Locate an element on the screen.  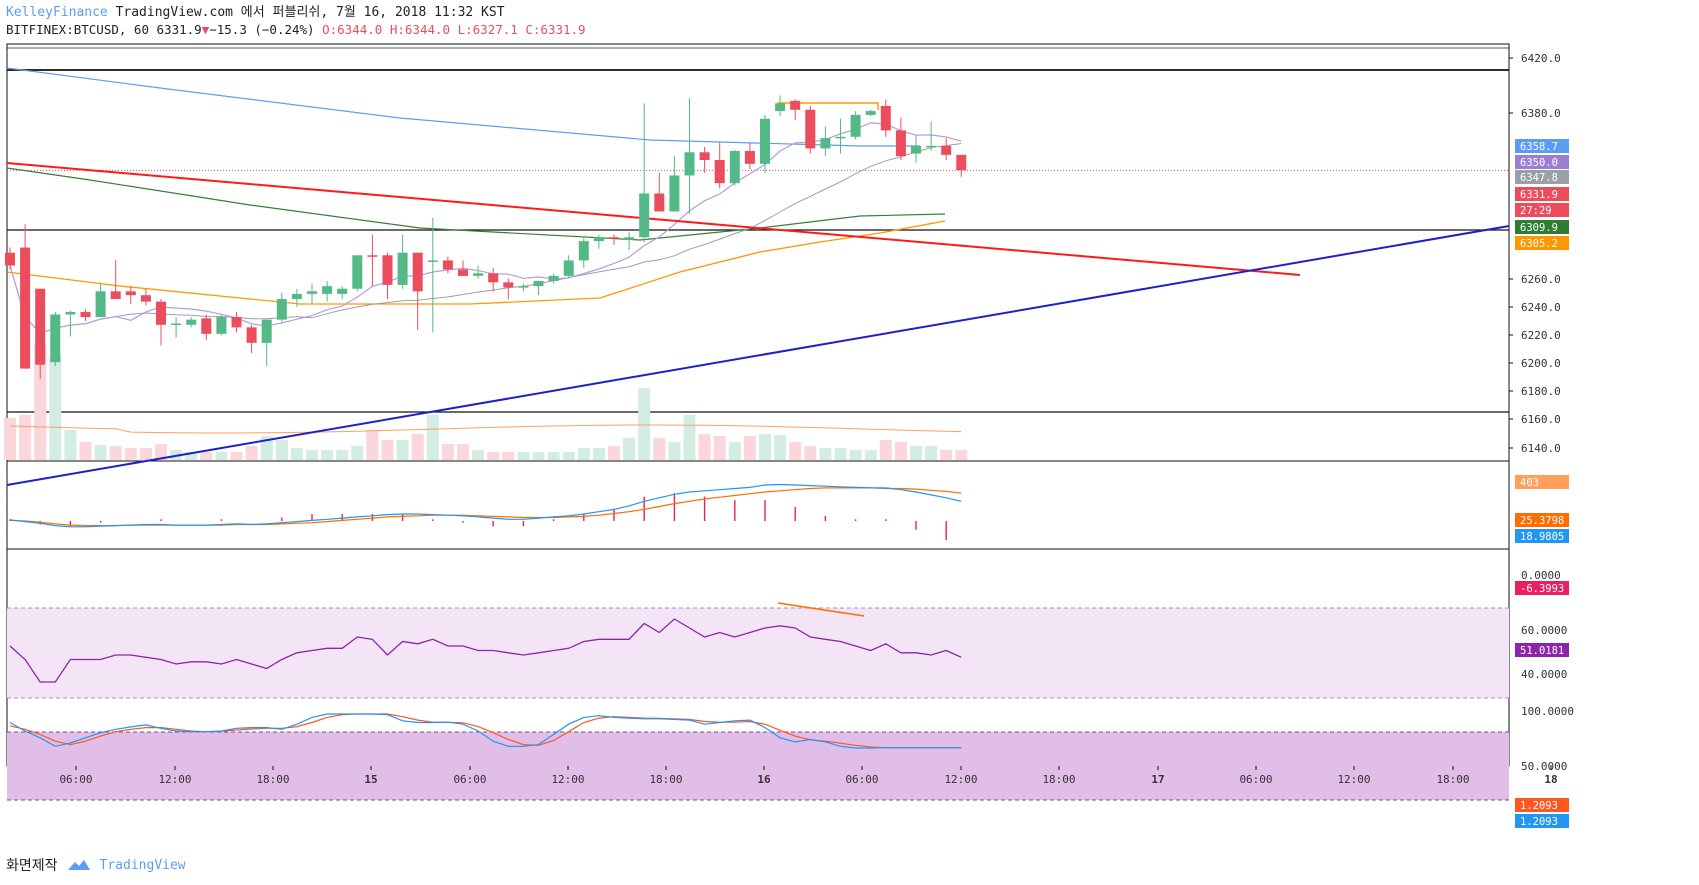
time-tick-label: 15 is located at coordinates (370, 779).